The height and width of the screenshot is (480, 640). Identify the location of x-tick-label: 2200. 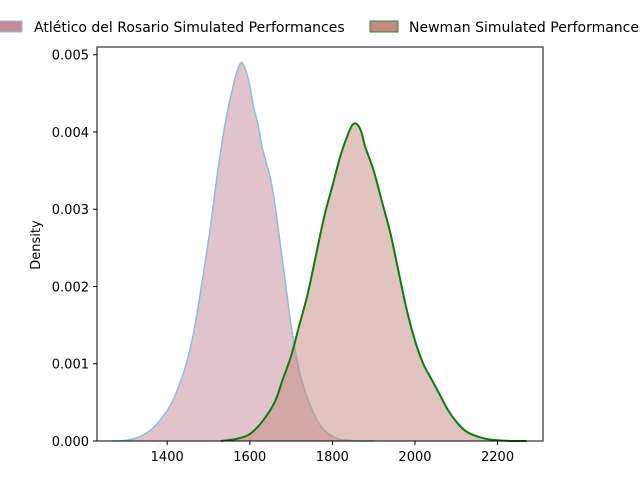
(497, 457).